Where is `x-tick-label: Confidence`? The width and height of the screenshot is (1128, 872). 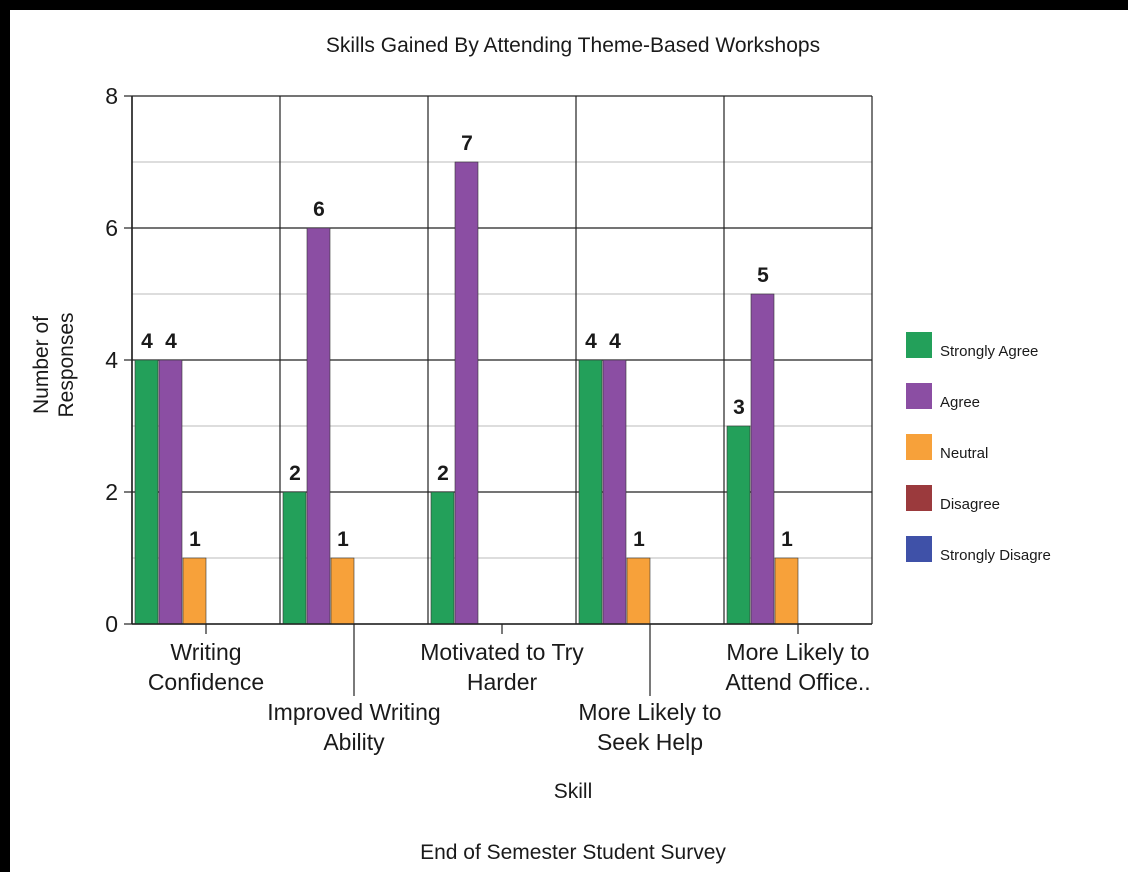
x-tick-label: Confidence is located at coordinates (206, 682).